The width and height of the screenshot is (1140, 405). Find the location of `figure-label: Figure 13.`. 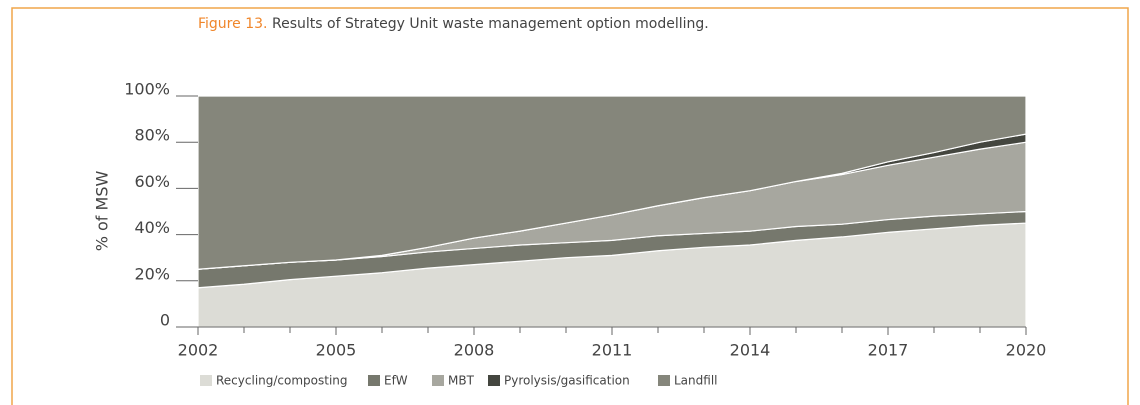

figure-label: Figure 13. is located at coordinates (232, 24).